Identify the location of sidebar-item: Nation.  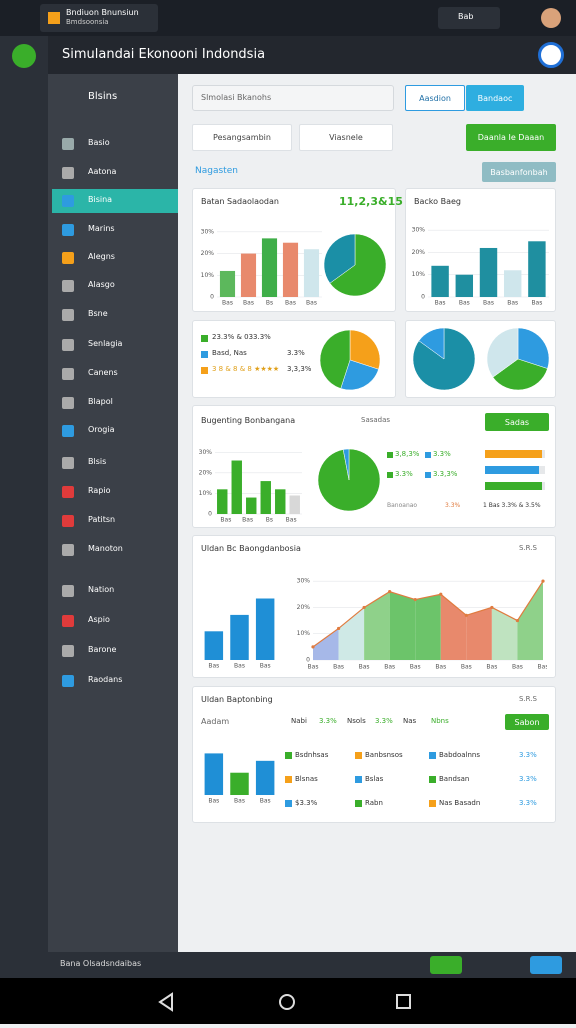
(115, 591).